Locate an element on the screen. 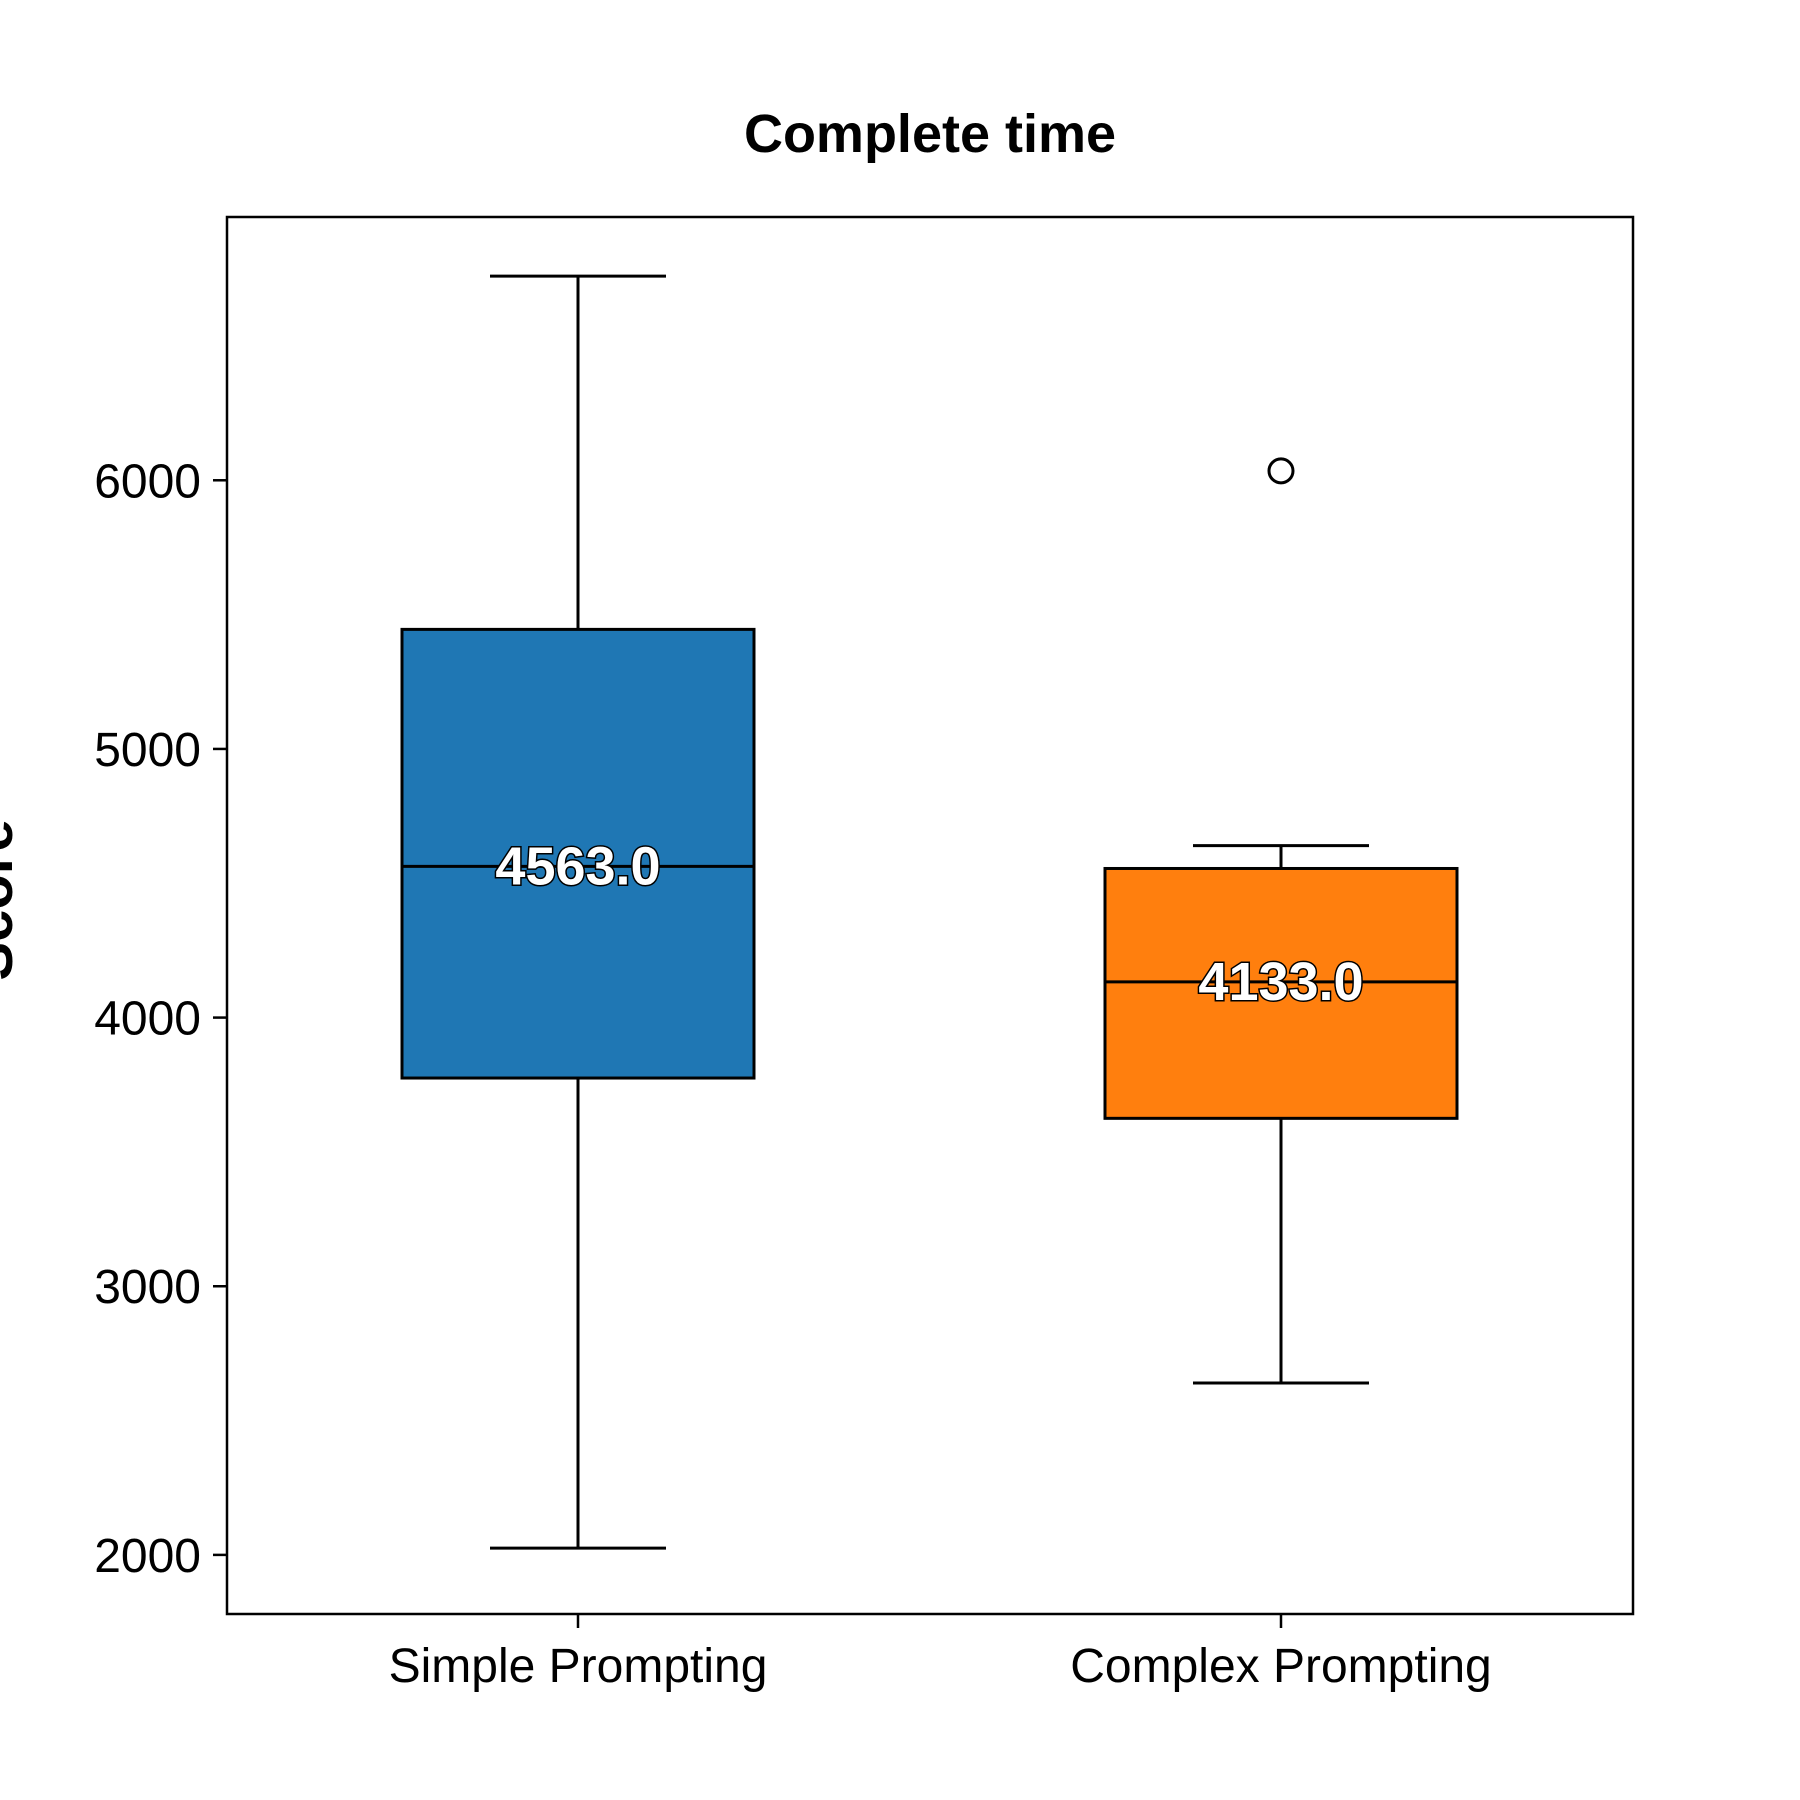 The height and width of the screenshot is (1800, 1800). y-axis-label: Score is located at coordinates (12, 899).